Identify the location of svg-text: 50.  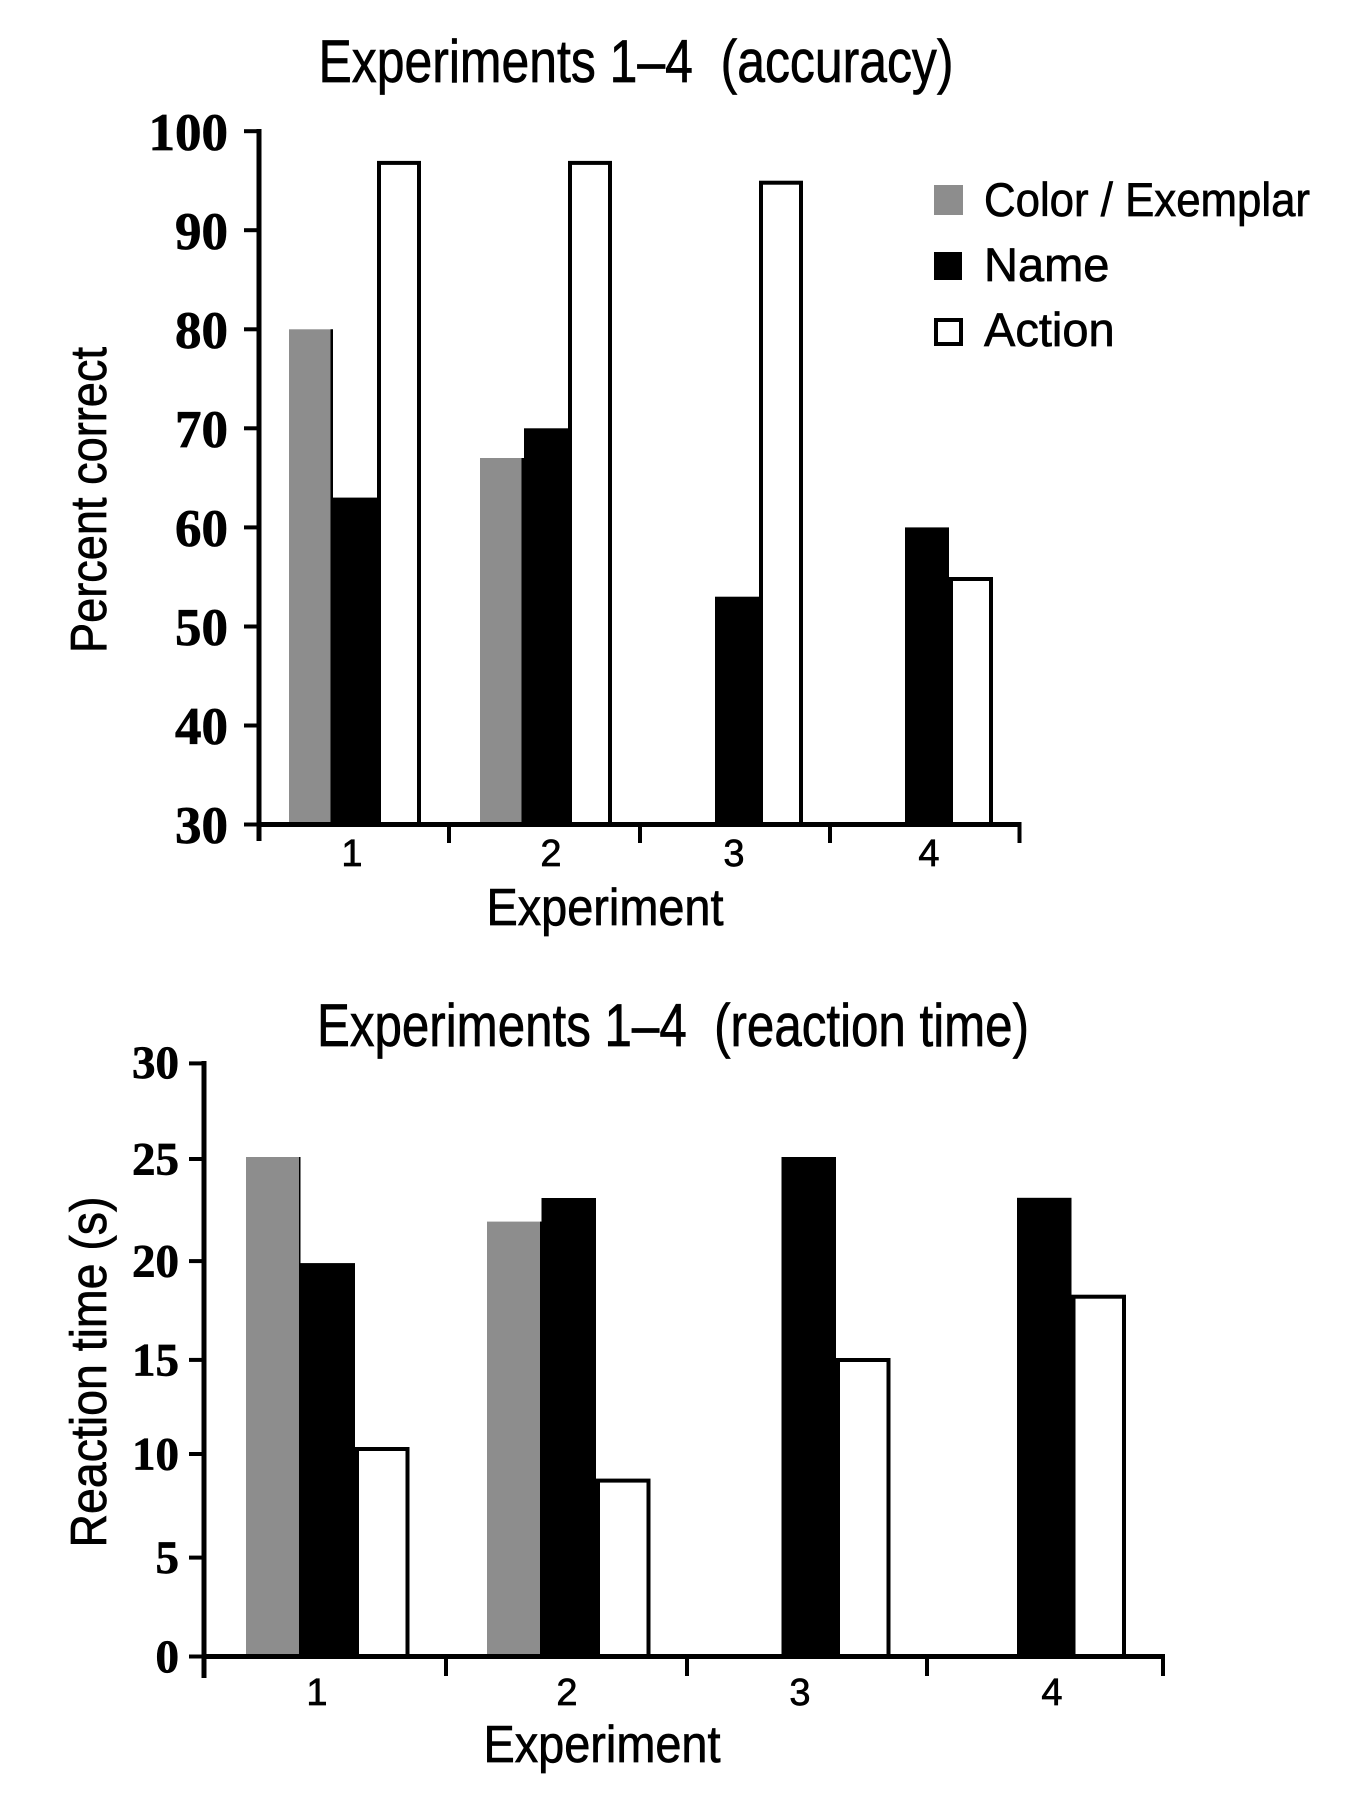
(201, 628).